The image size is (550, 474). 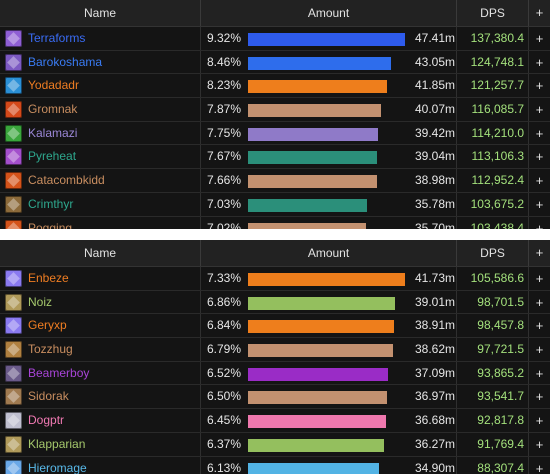 I want to click on damage-percent: 7.67%, so click(x=223, y=156).